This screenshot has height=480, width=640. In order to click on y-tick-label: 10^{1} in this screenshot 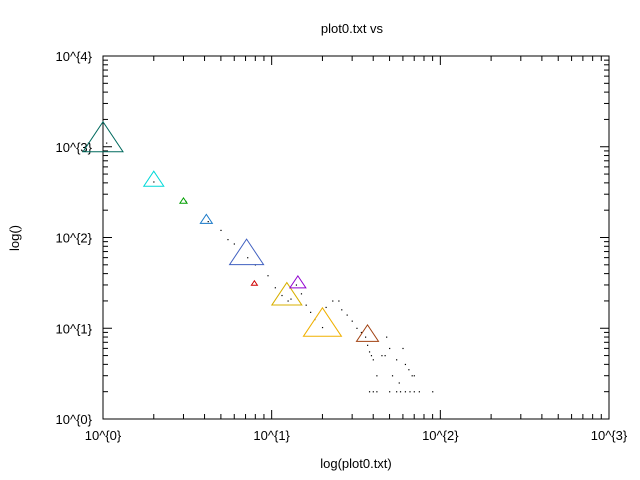, I will do `click(74, 328)`.